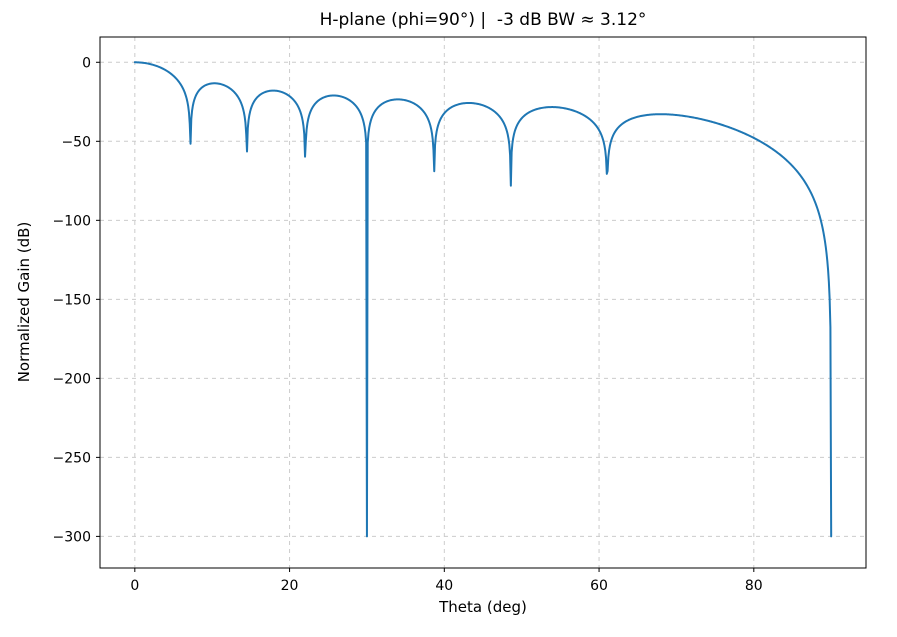 The image size is (897, 637). What do you see at coordinates (754, 586) in the screenshot?
I see `x-tick-label: 80` at bounding box center [754, 586].